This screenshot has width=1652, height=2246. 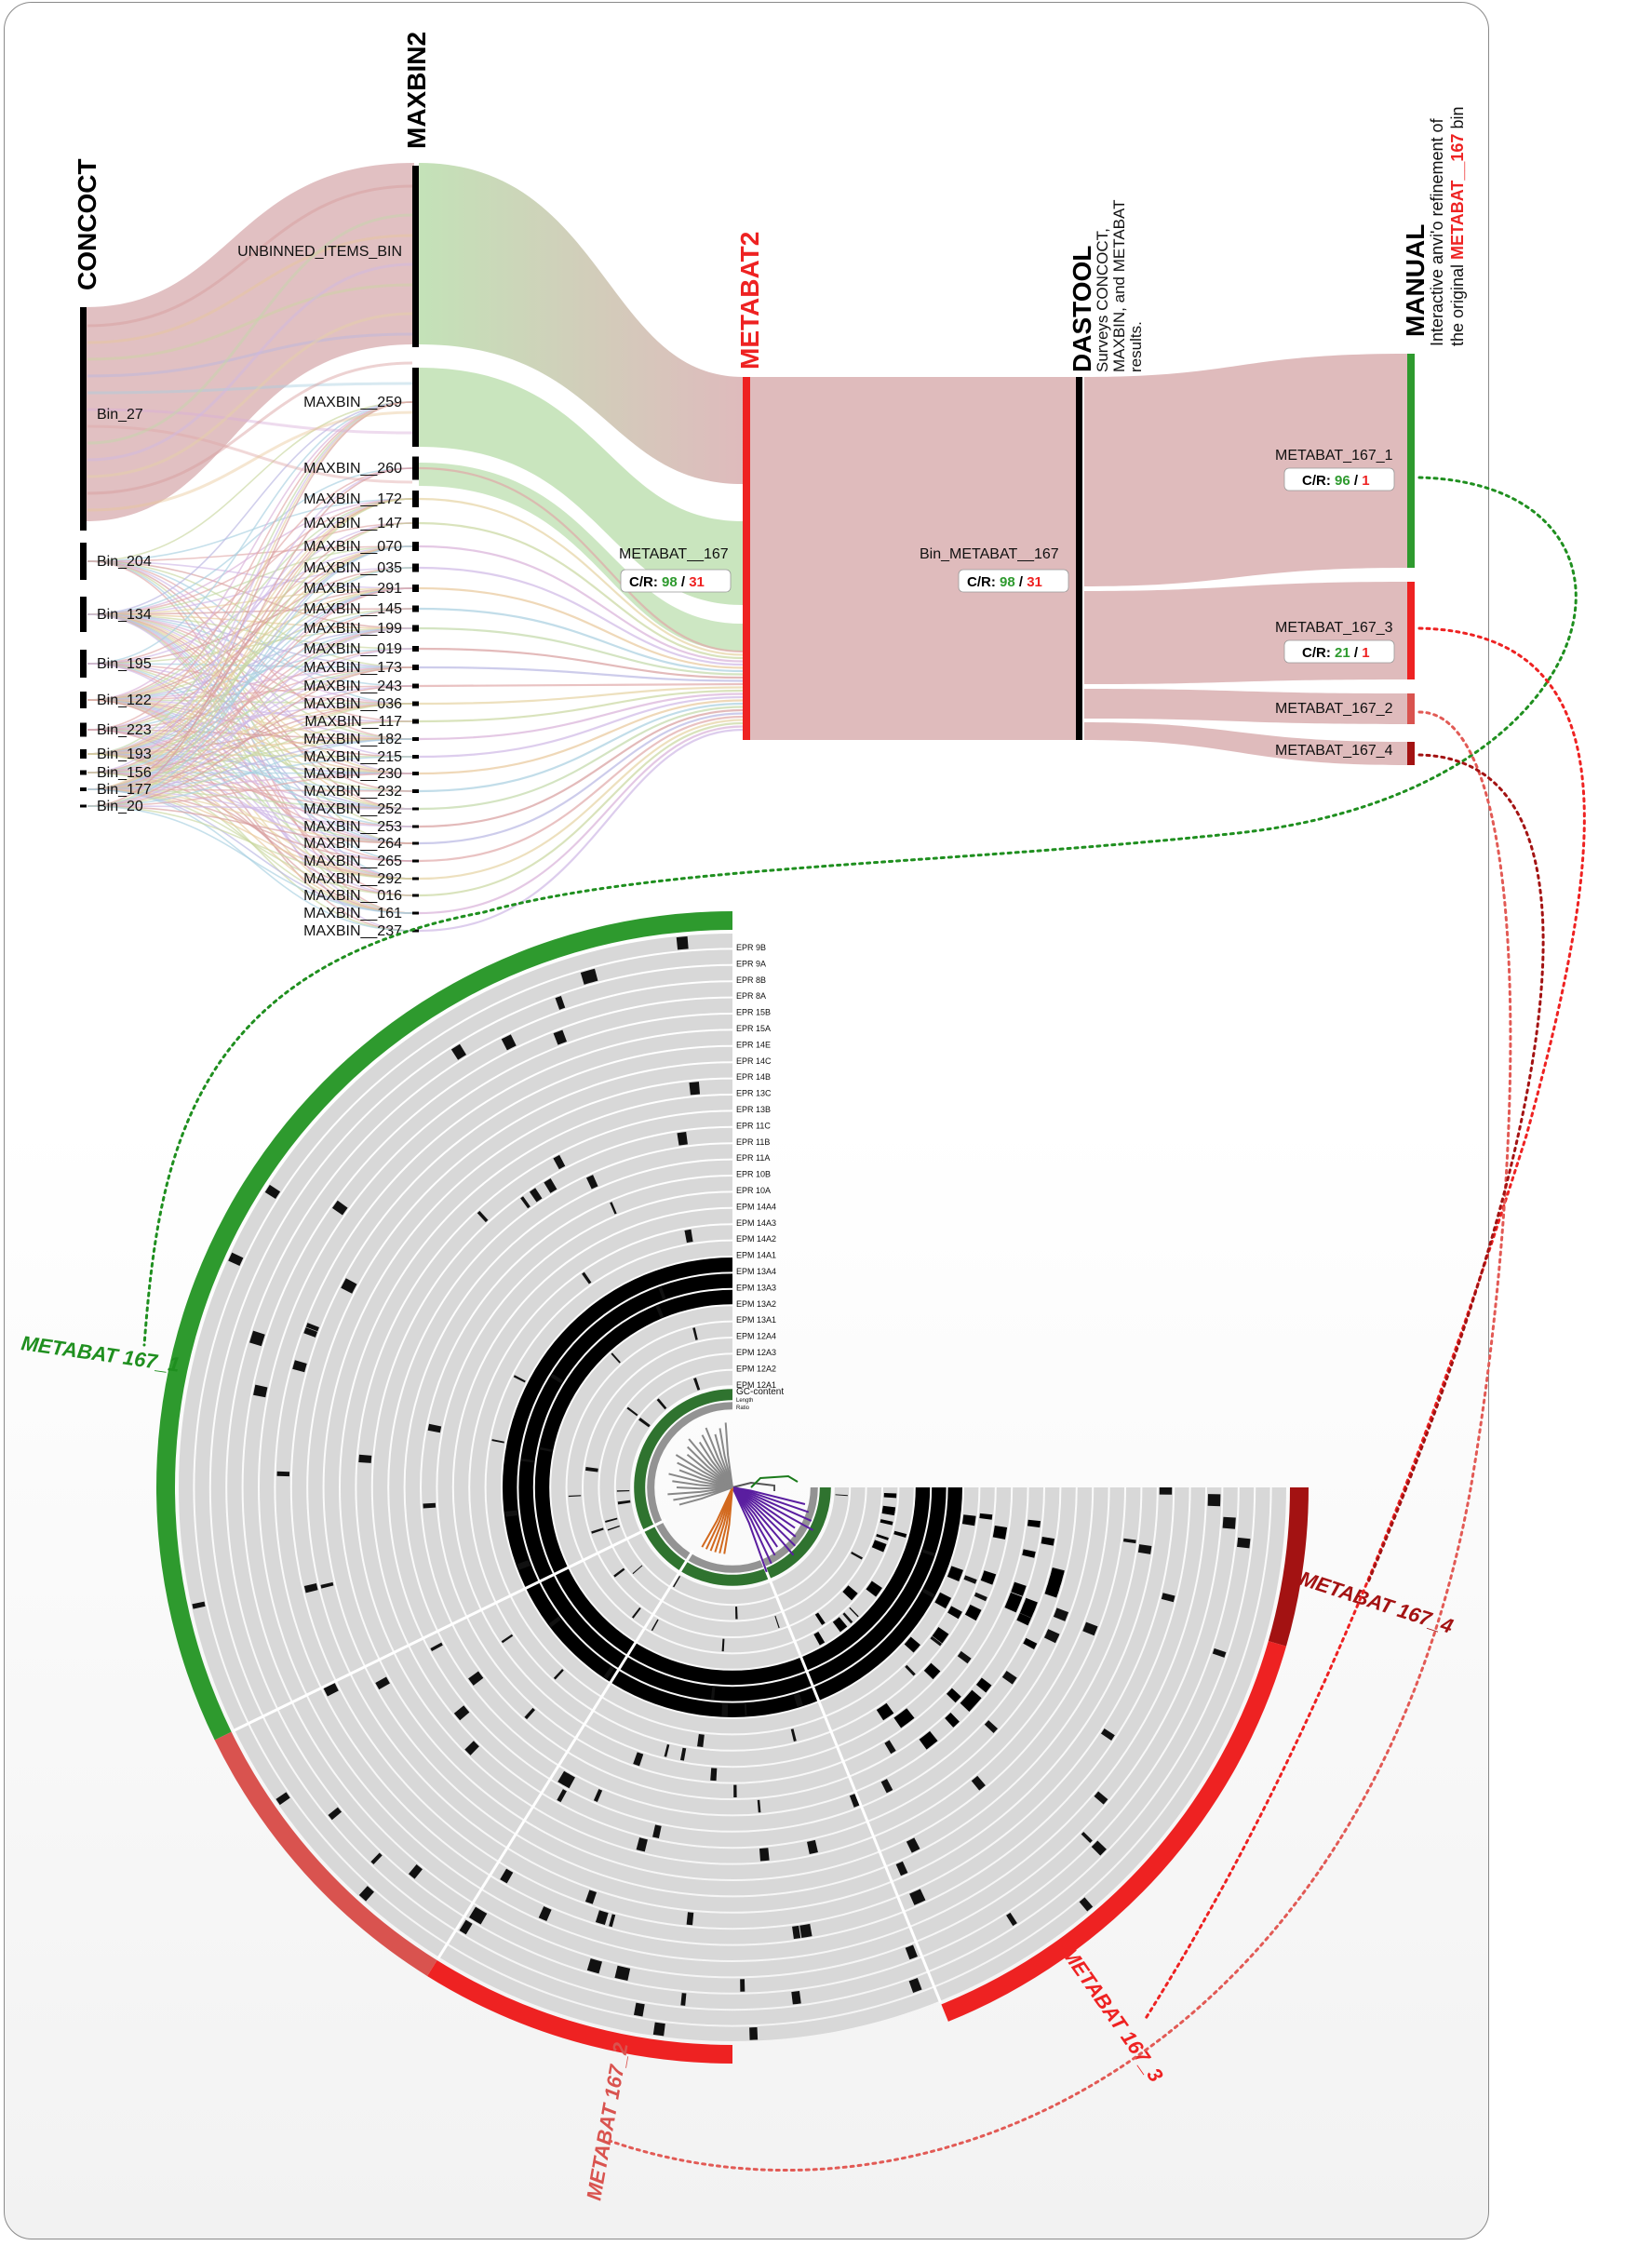 What do you see at coordinates (1334, 751) in the screenshot?
I see `manual-bin-4-name: METABAT_167_4` at bounding box center [1334, 751].